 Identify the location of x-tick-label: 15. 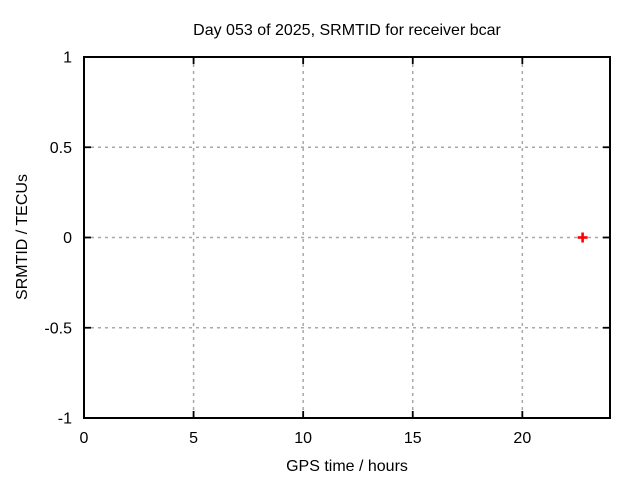
(413, 438).